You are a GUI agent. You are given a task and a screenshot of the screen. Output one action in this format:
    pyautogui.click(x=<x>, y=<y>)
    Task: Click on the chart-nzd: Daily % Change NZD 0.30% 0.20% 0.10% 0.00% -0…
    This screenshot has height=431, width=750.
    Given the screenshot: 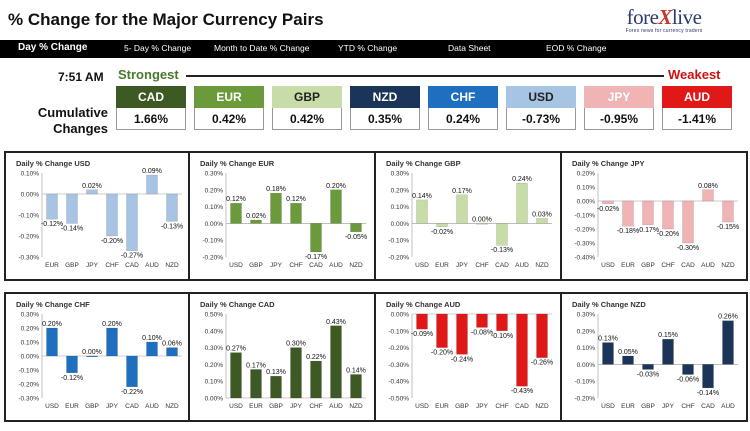 What is the action you would take?
    pyautogui.click(x=654, y=357)
    